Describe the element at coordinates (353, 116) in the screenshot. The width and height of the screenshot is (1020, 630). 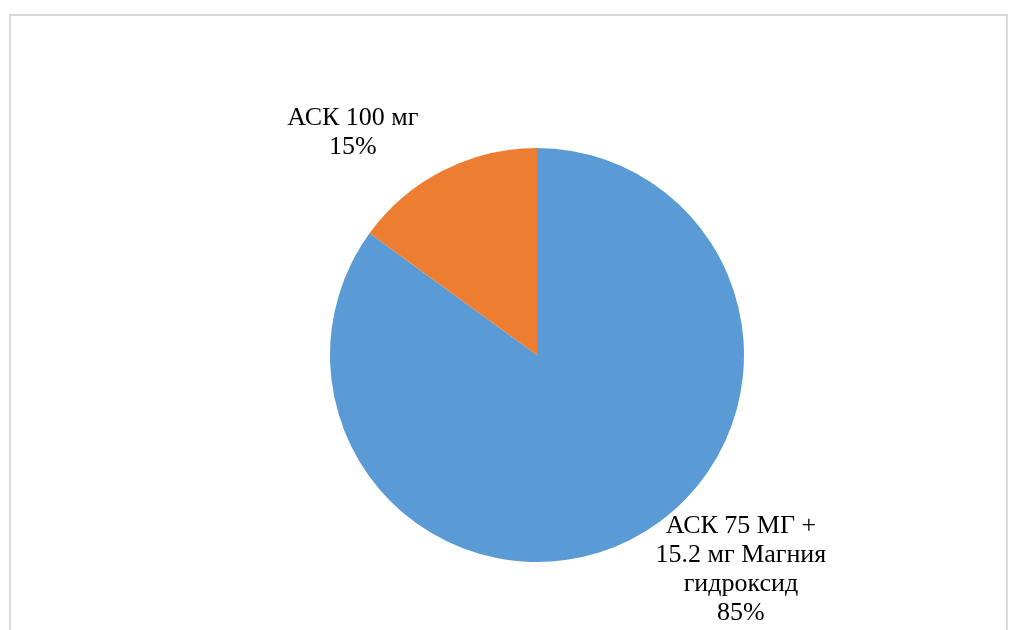
I see `slice-label: АСК 100 мг` at that location.